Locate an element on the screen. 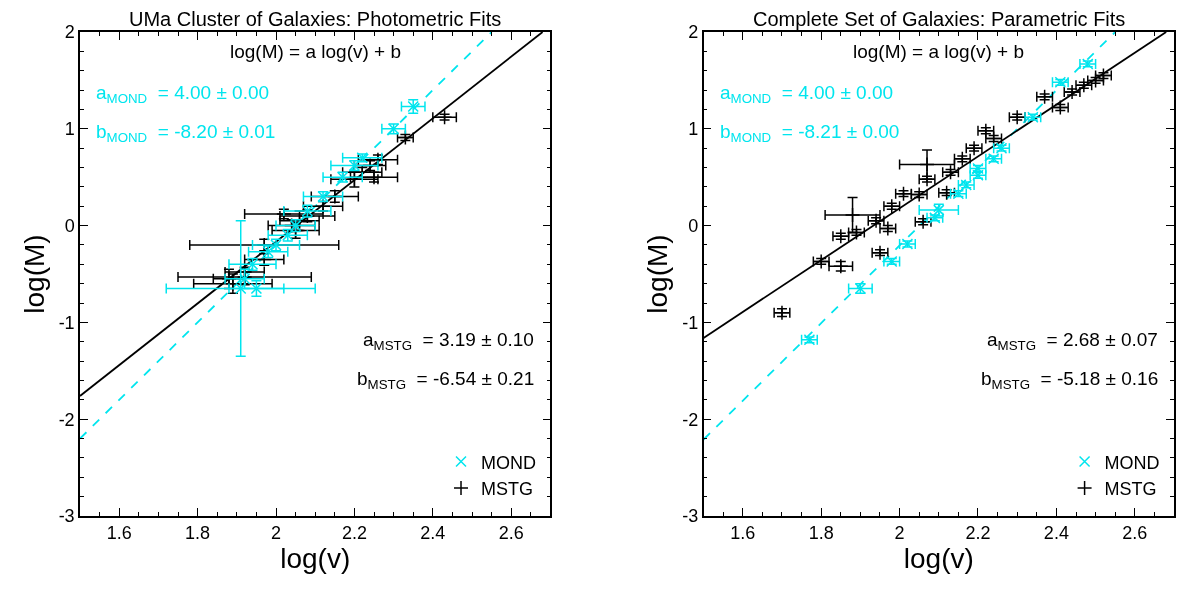 The image size is (1199, 591). annotation: a$_{MSTG}$ = 3.19 ± 0.10 is located at coordinates (448, 341).